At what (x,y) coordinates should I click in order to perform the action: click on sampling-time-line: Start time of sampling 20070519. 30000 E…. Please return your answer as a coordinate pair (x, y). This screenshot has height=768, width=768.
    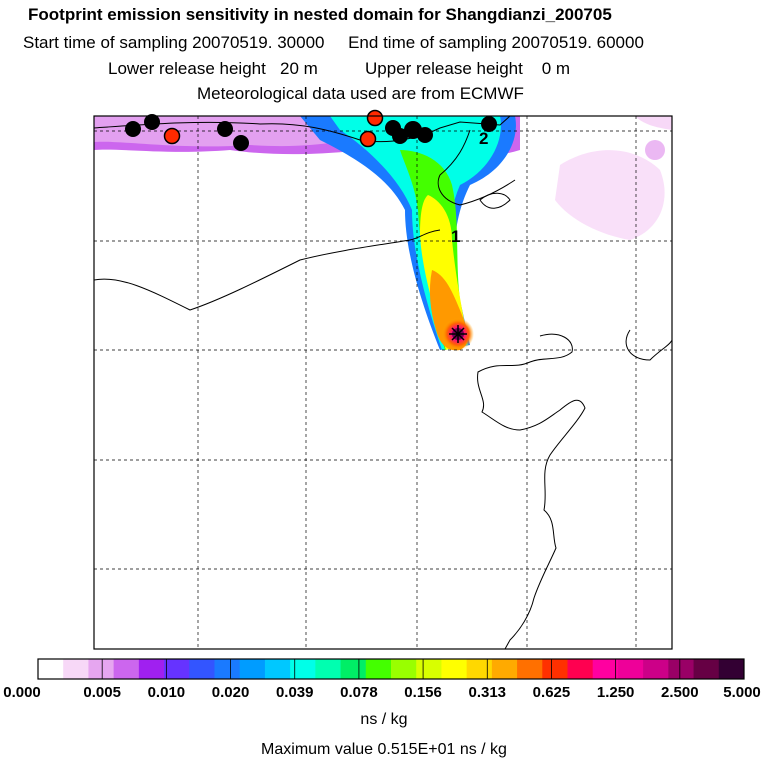
    Looking at the image, I should click on (333, 42).